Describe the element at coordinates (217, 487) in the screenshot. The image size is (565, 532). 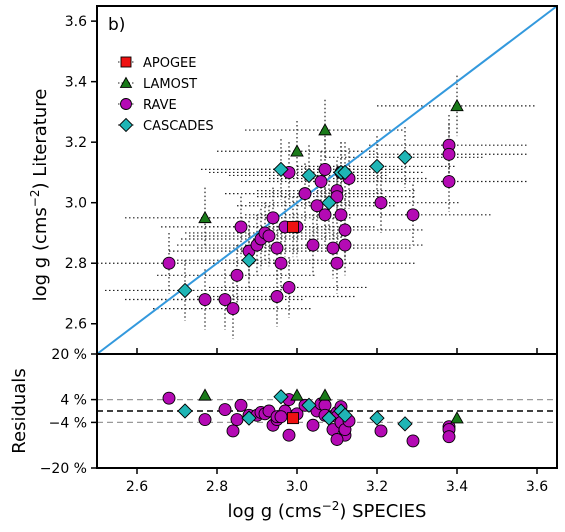
I see `x-tick-label: 2.8` at that location.